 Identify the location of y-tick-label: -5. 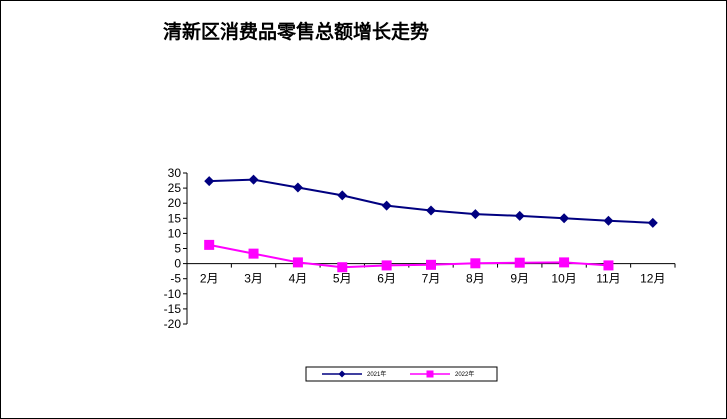
(175, 279).